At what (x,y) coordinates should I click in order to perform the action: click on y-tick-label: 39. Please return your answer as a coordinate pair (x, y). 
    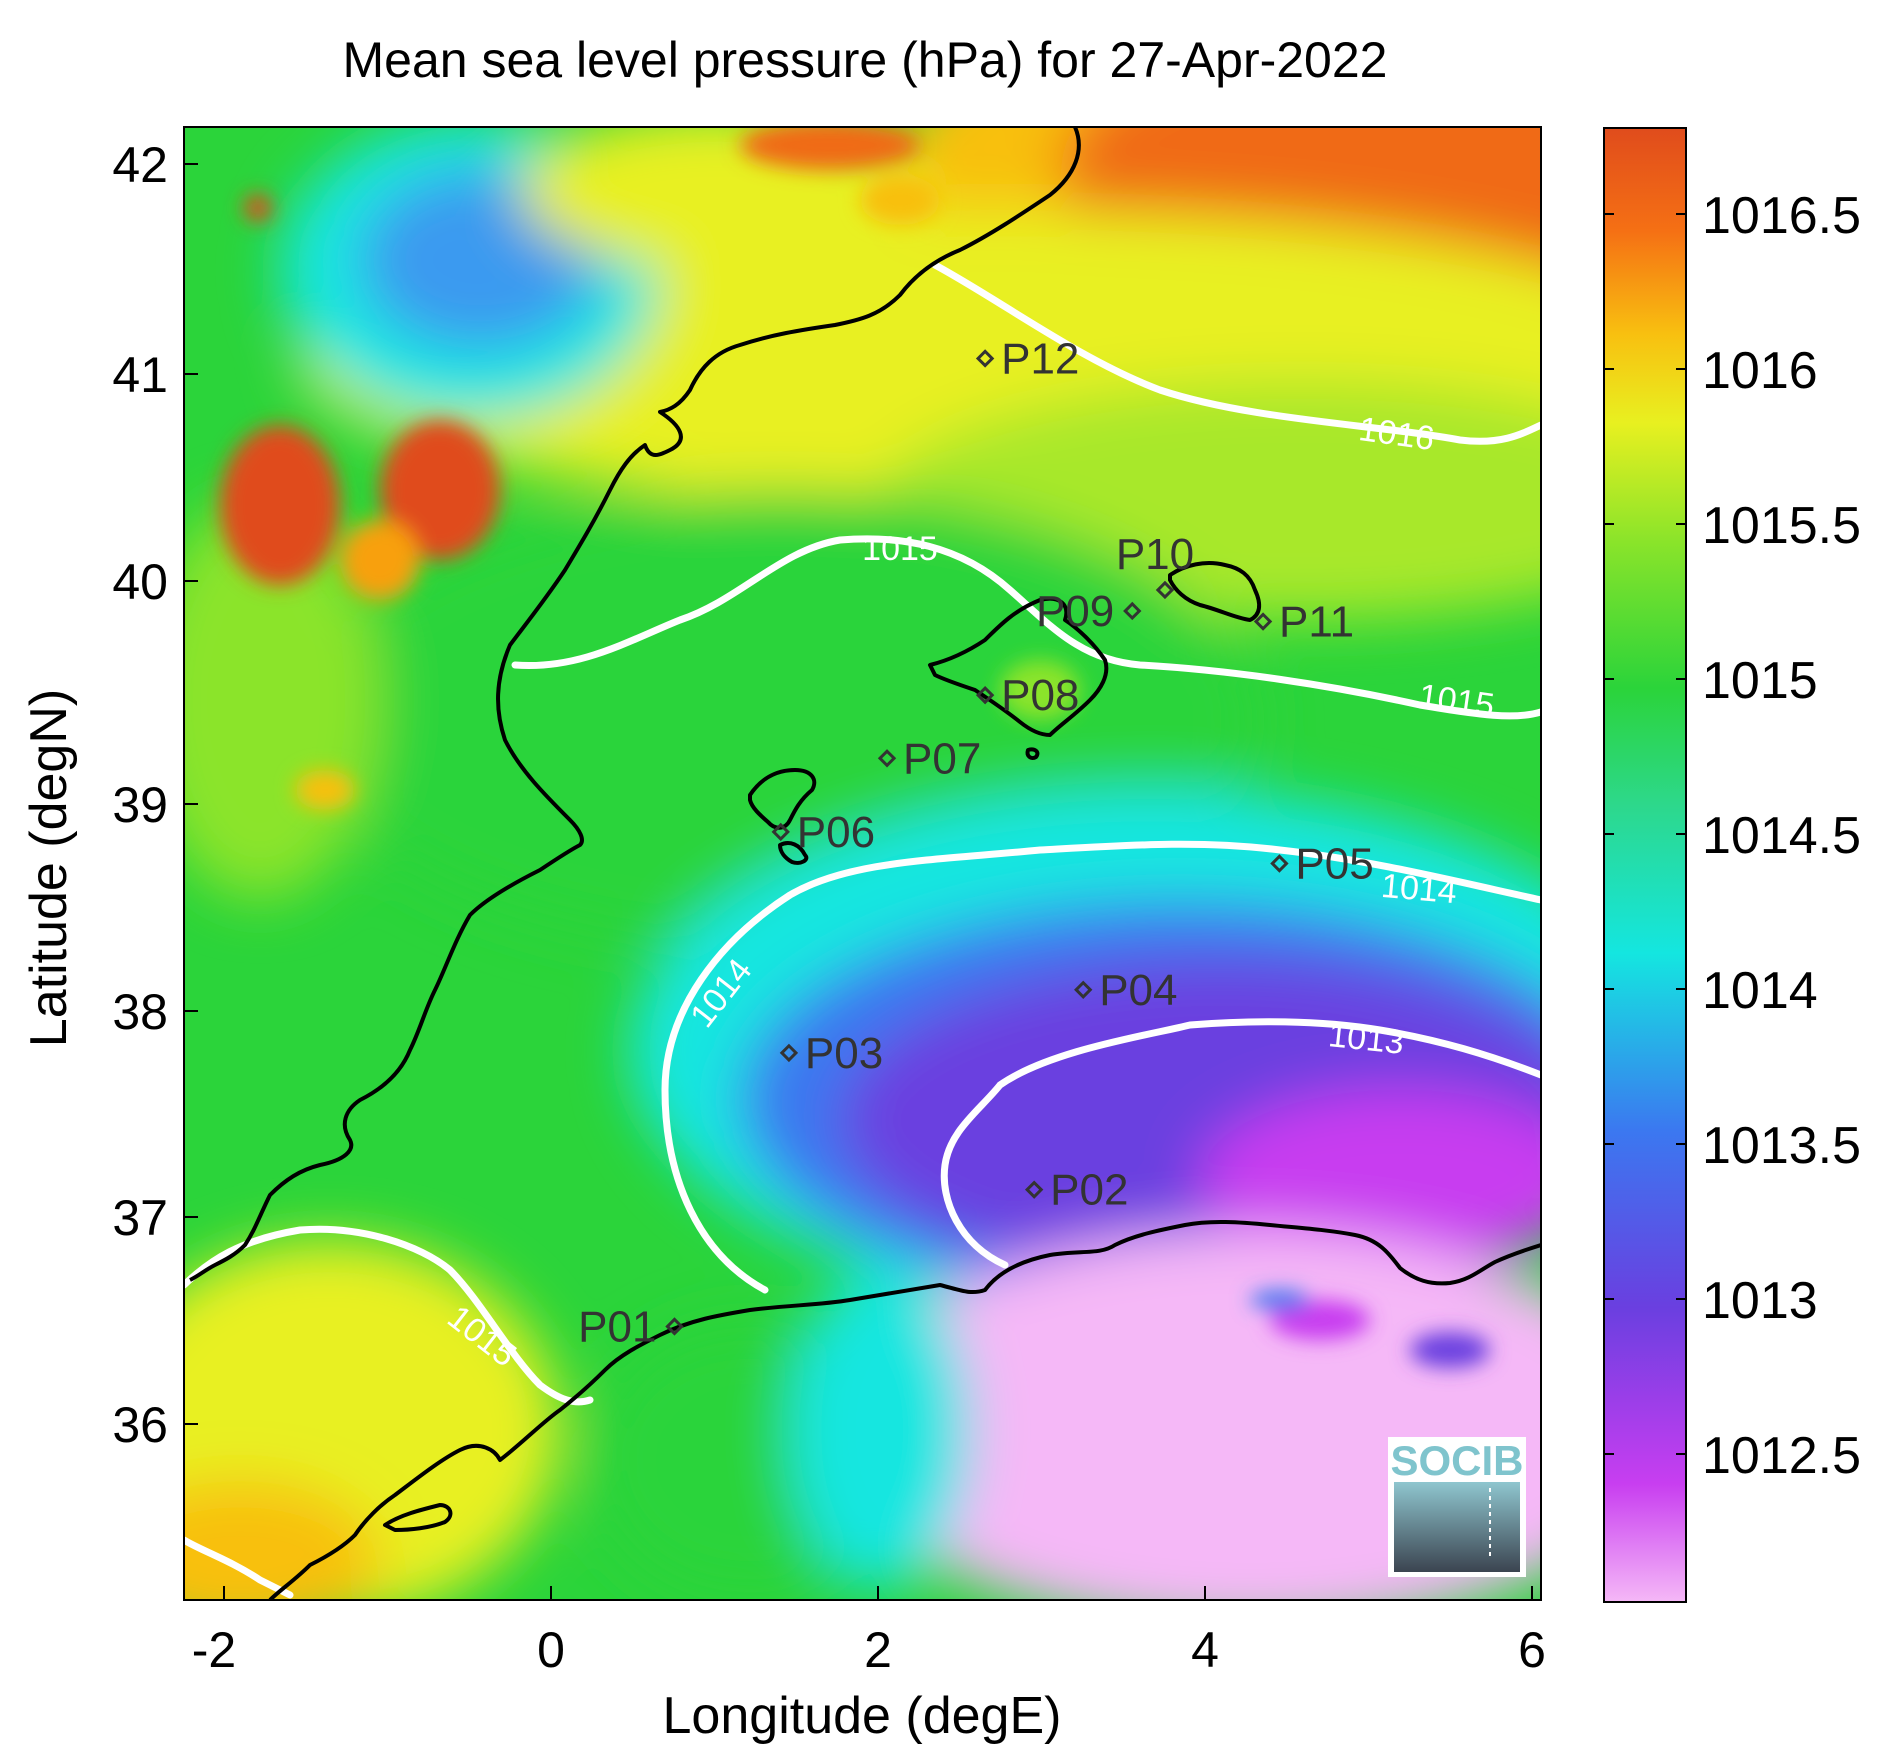
    Looking at the image, I should click on (140, 805).